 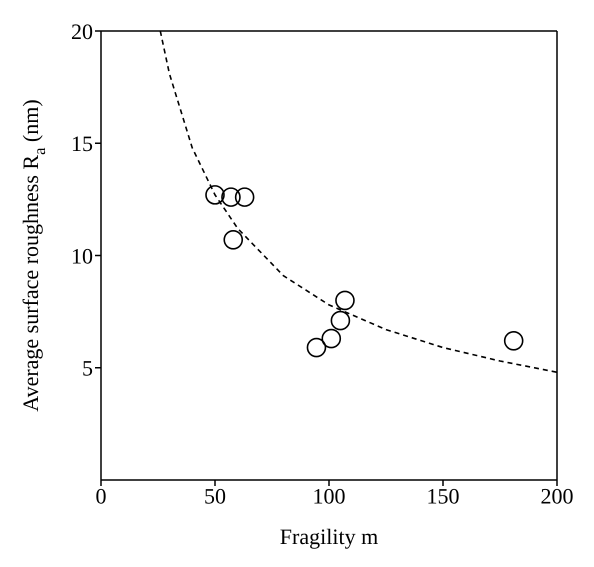 I want to click on x-tick-label: 0, so click(x=101, y=496).